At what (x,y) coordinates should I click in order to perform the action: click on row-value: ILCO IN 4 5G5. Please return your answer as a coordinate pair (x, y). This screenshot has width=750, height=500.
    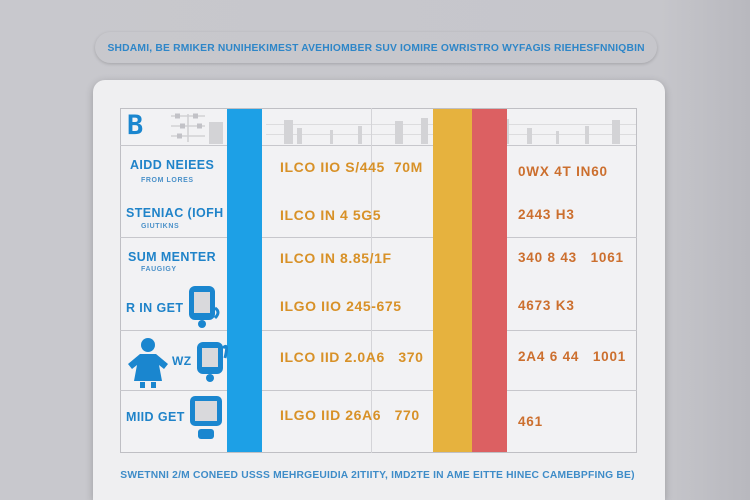
    Looking at the image, I should click on (331, 215).